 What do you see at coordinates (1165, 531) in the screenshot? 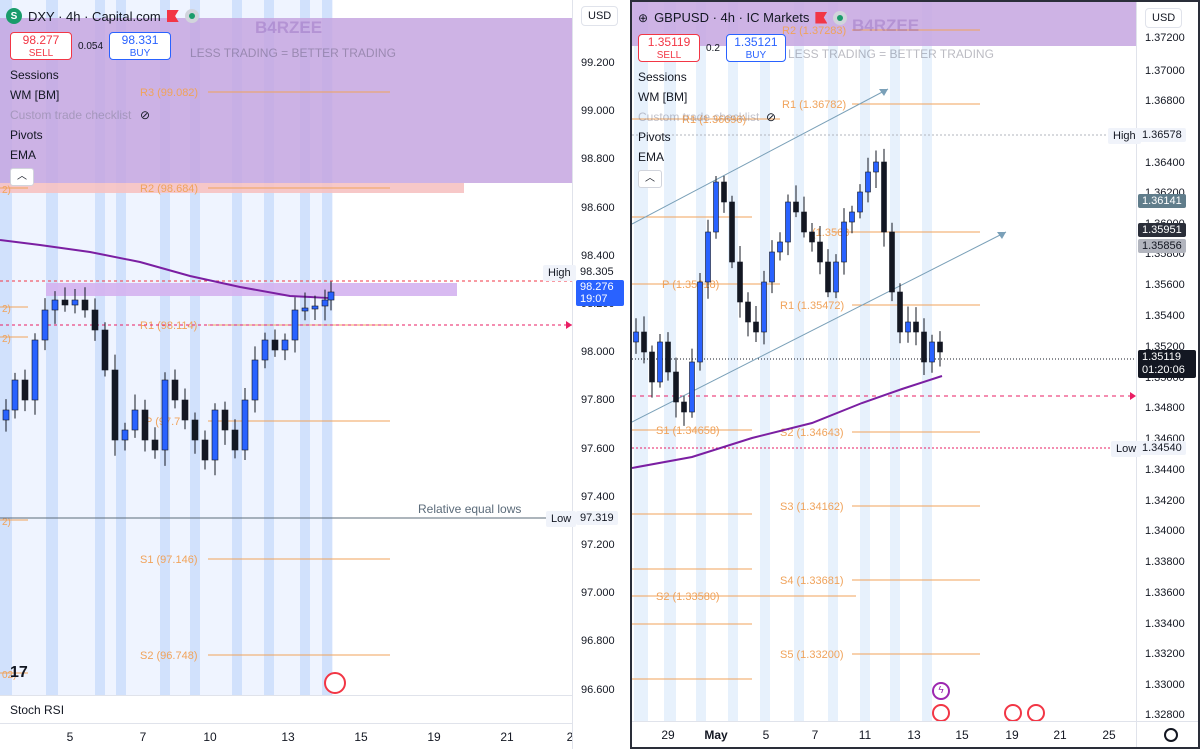
I see `price-tick: 1.34000` at bounding box center [1165, 531].